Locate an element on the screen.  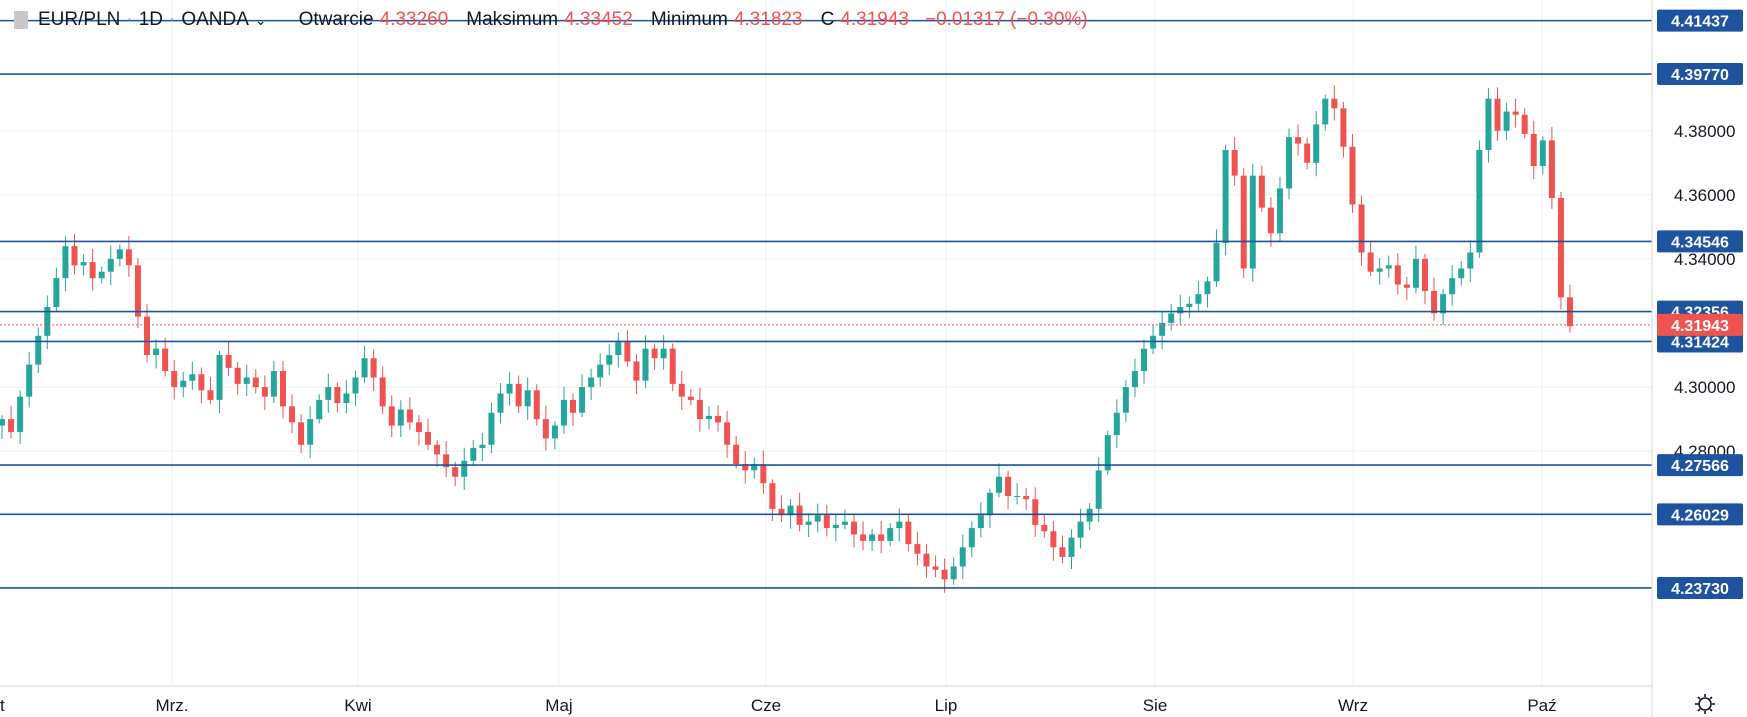
high-label: Maksimum is located at coordinates (512, 19).